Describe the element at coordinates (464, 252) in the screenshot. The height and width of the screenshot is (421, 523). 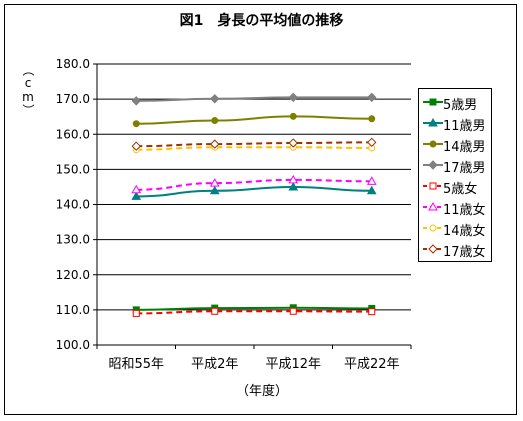
I see `legend-label: 17歳女` at that location.